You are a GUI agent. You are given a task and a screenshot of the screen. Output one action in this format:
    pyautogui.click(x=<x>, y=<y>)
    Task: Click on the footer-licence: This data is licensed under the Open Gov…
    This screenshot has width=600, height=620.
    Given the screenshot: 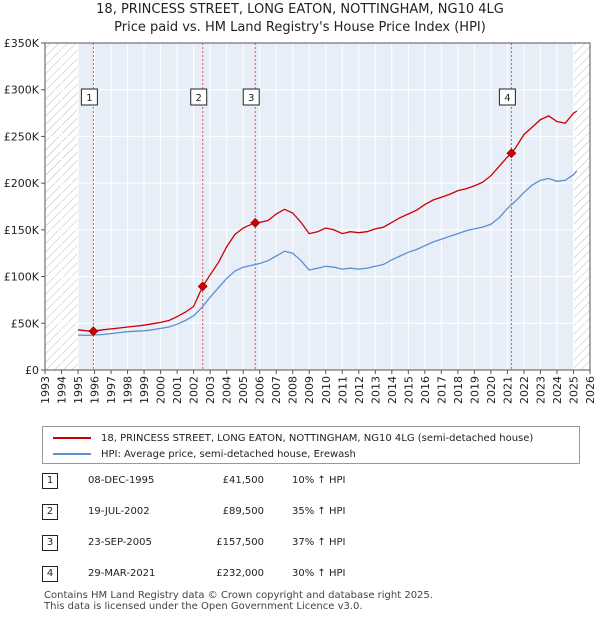 What is the action you would take?
    pyautogui.click(x=203, y=606)
    